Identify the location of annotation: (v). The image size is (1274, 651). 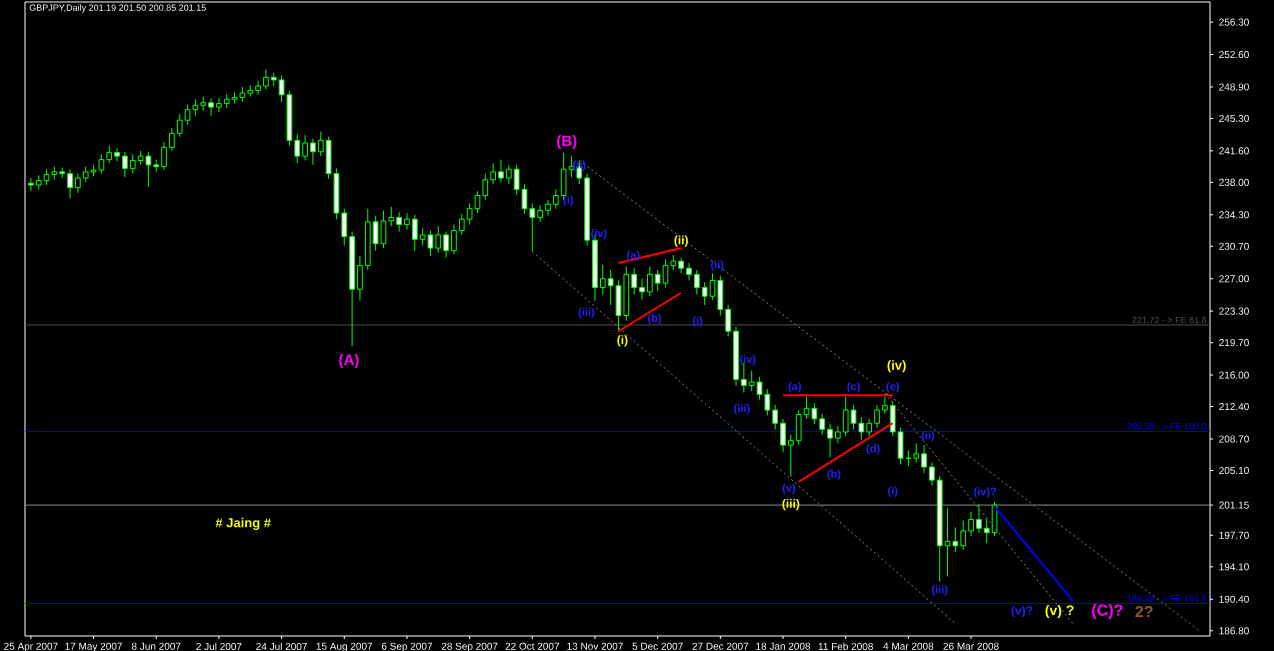
(789, 489).